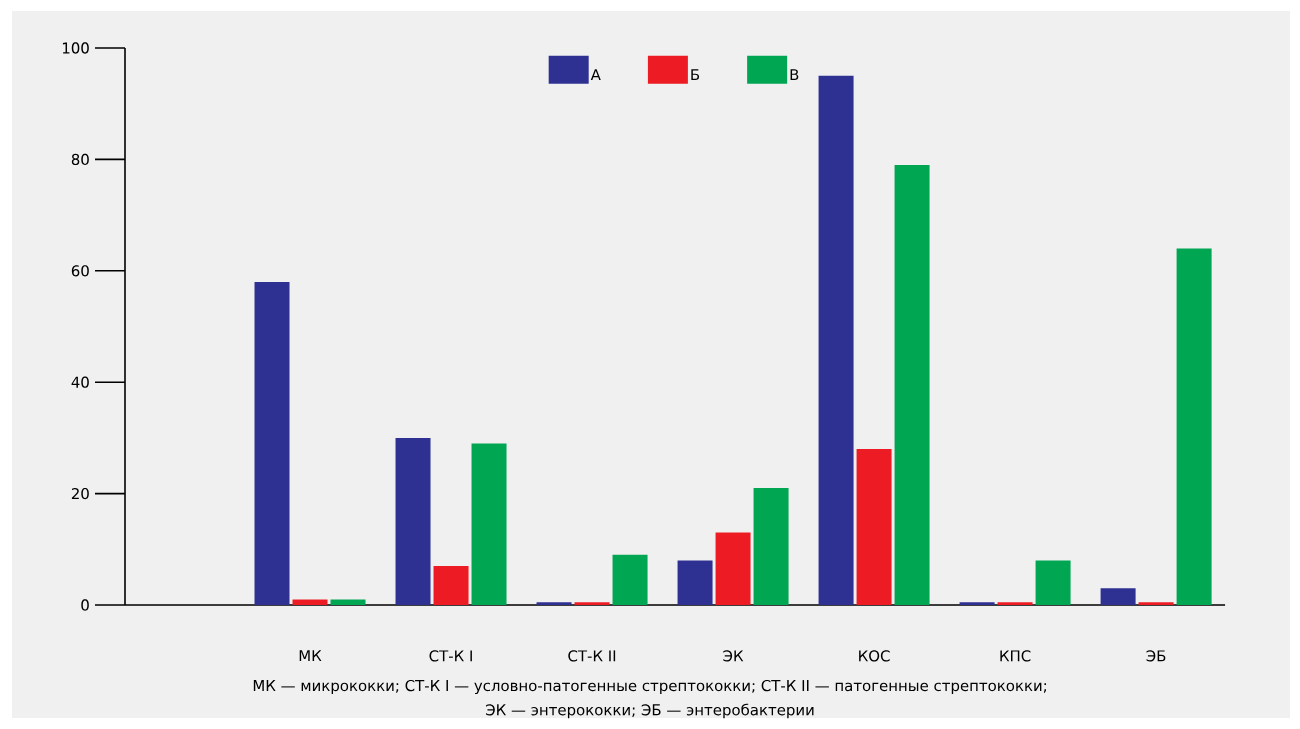 The width and height of the screenshot is (1300, 729). I want to click on legend-label: В, so click(794, 75).